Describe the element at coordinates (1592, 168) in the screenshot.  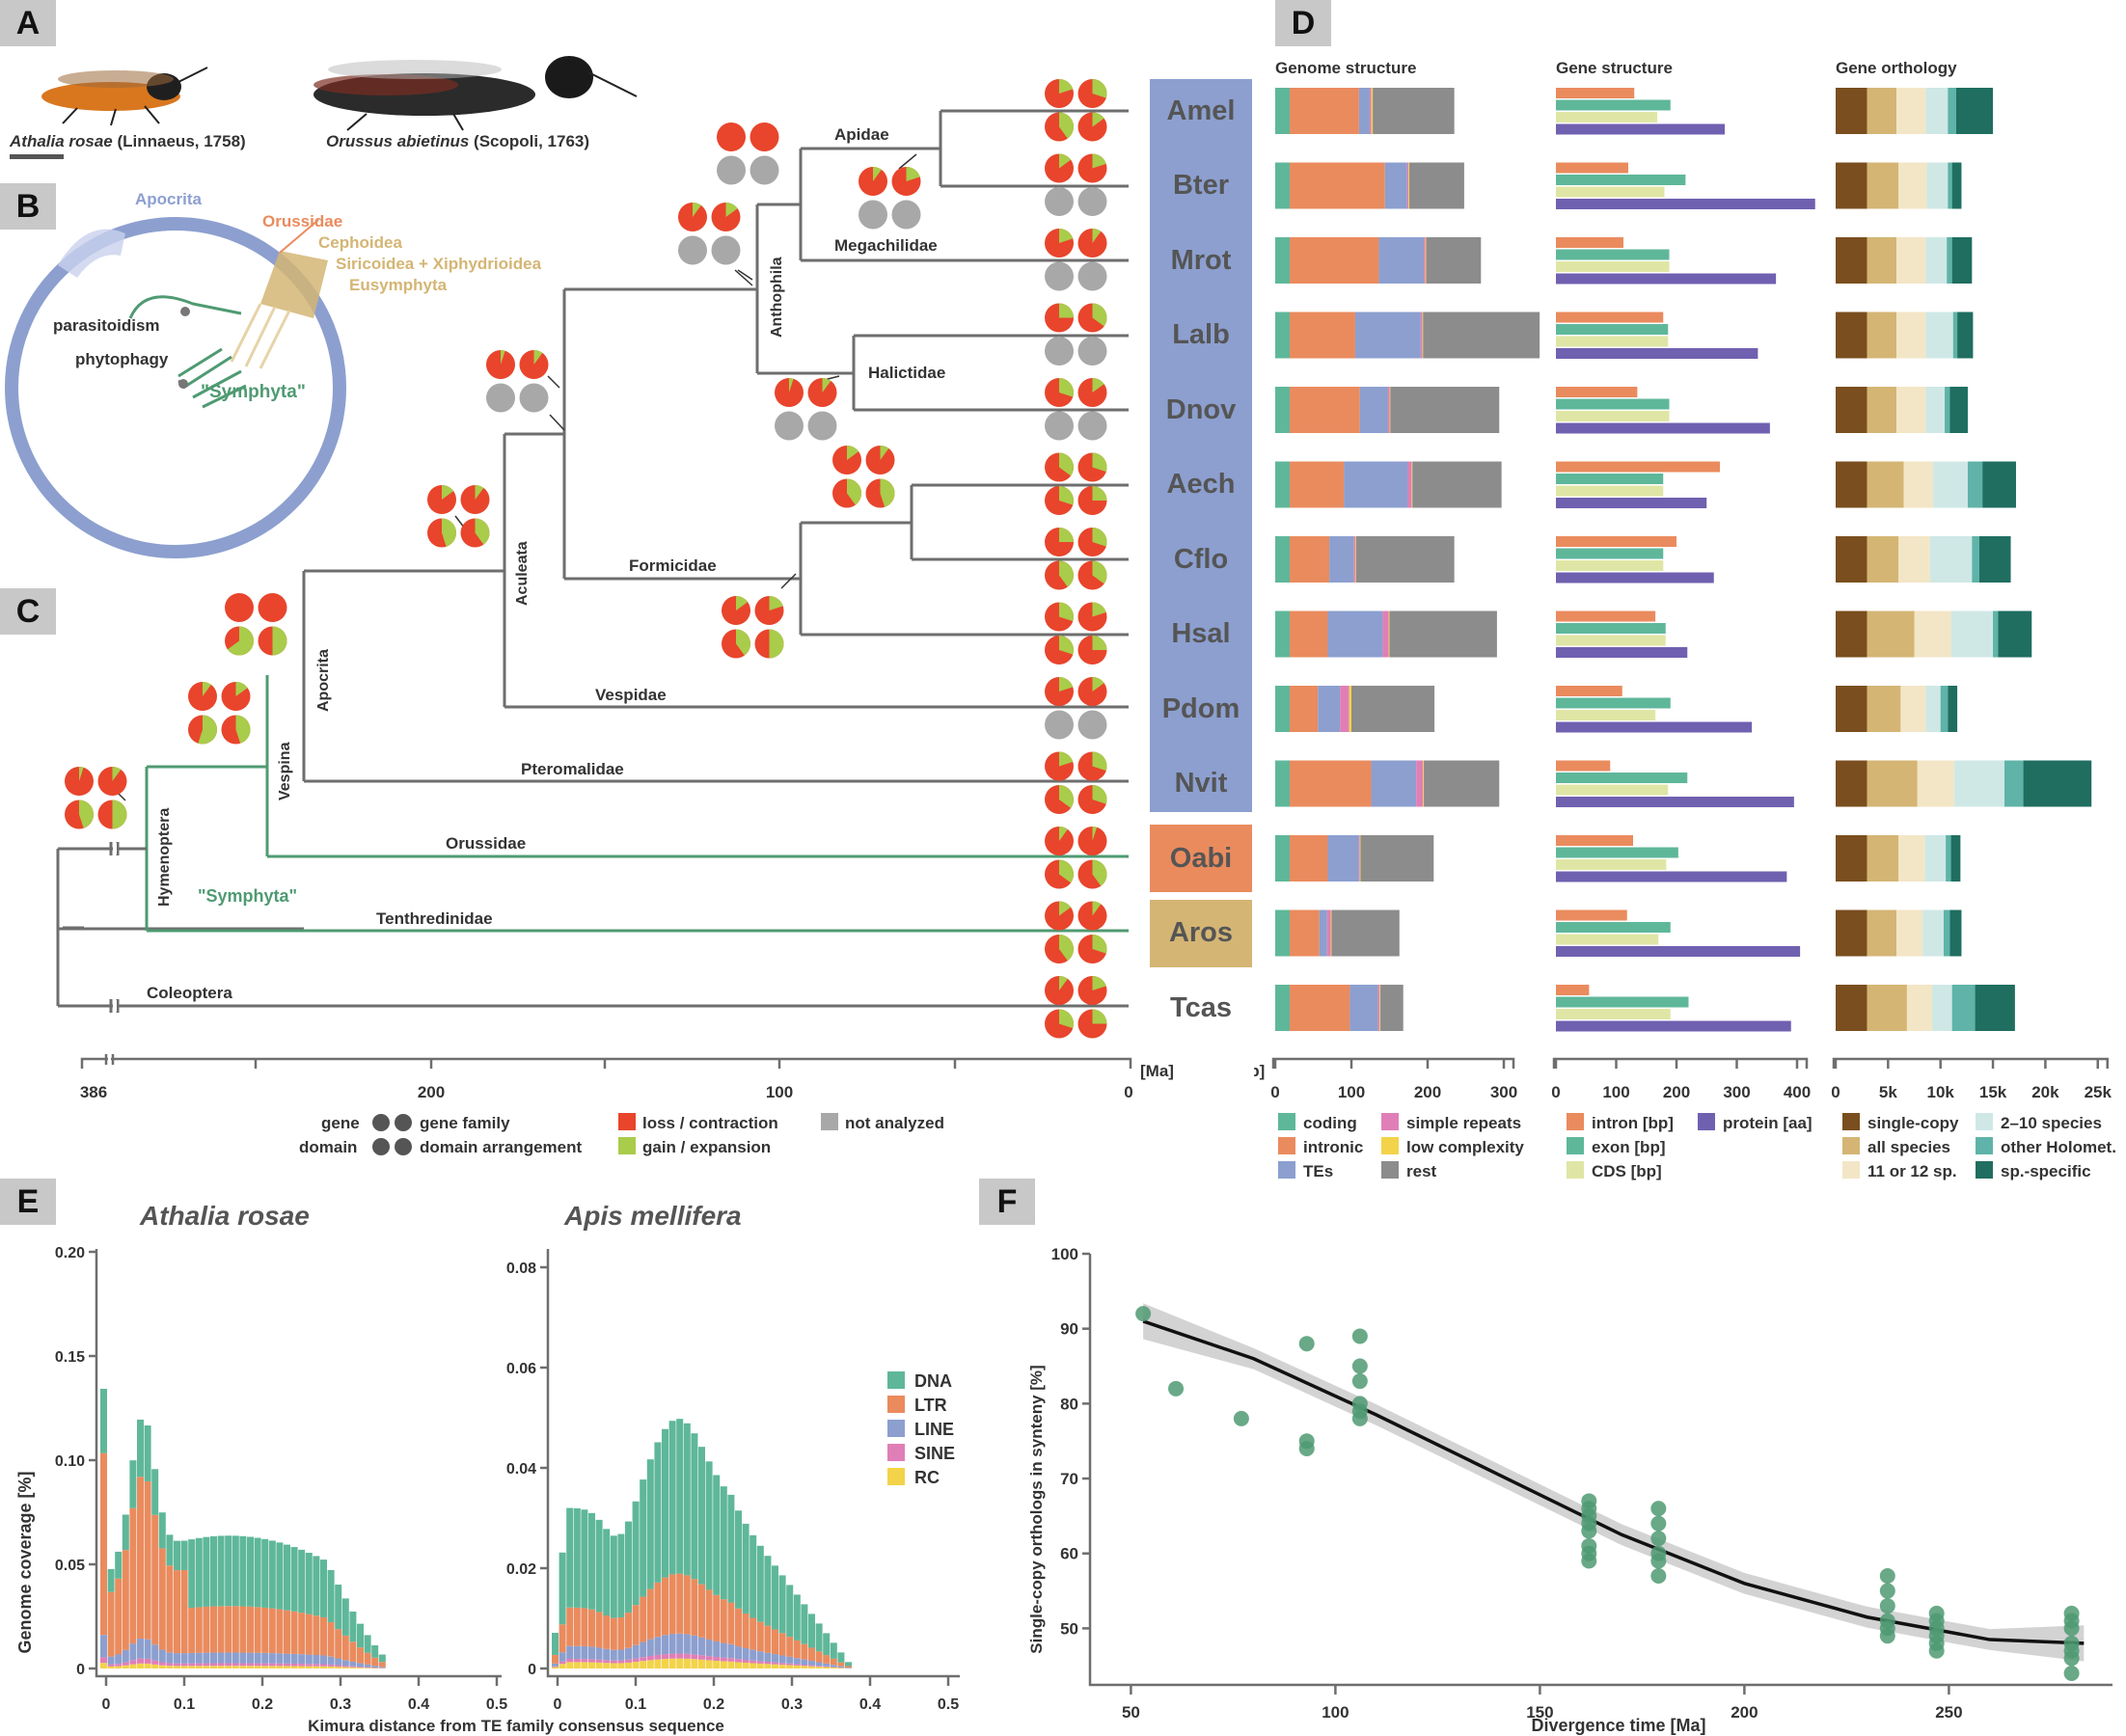
I see `gene-bar-bter` at that location.